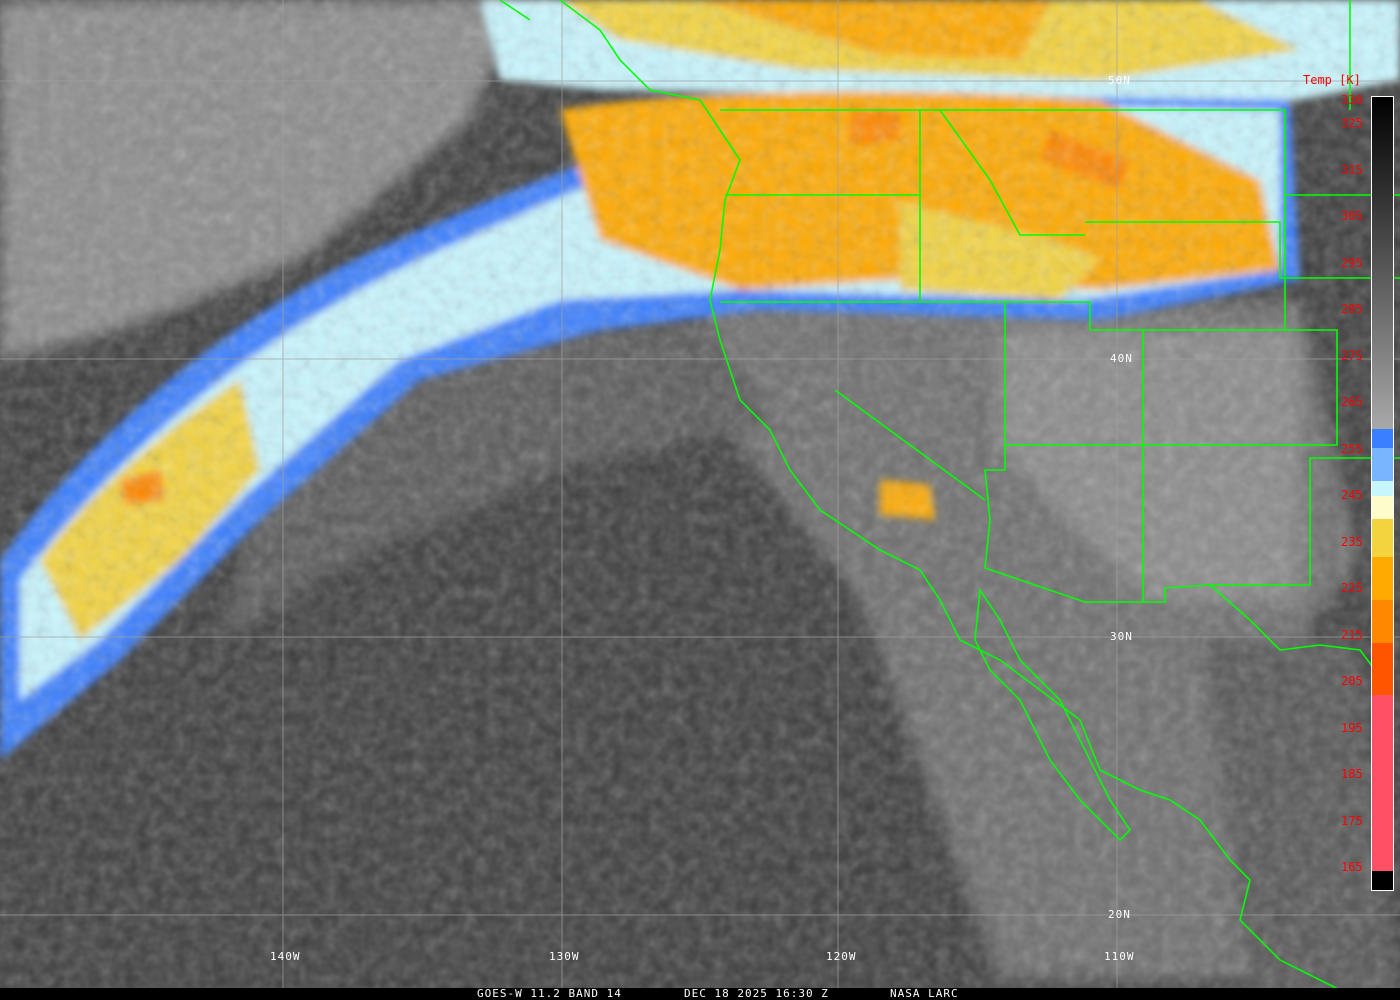 The width and height of the screenshot is (1400, 1000). Describe the element at coordinates (1352, 588) in the screenshot. I see `colorbar-tick-label: 225` at that location.